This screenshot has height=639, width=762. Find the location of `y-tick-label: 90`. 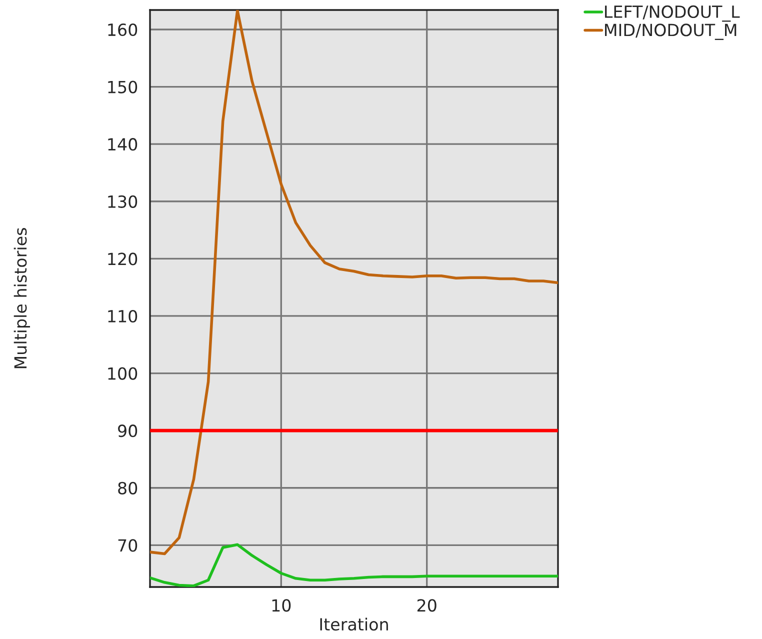

y-tick-label: 90 is located at coordinates (128, 431).